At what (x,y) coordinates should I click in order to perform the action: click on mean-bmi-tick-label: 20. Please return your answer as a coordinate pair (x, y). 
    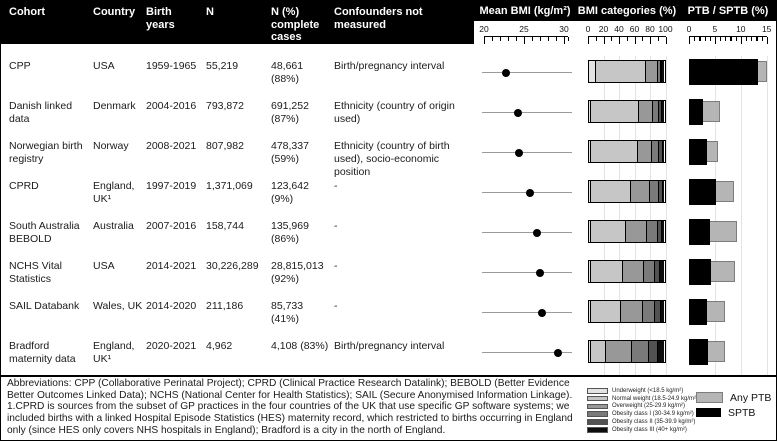
    Looking at the image, I should click on (484, 29).